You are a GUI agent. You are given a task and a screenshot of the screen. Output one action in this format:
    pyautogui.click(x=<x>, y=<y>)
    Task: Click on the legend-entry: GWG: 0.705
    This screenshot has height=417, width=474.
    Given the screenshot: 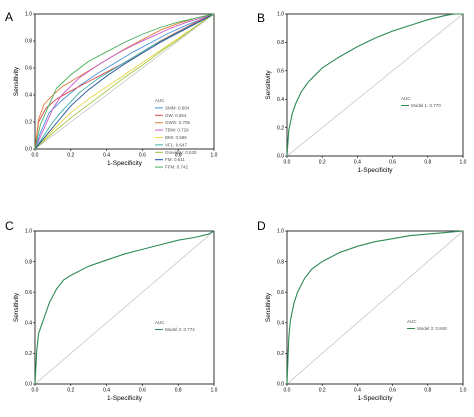 What is the action you would take?
    pyautogui.click(x=178, y=122)
    